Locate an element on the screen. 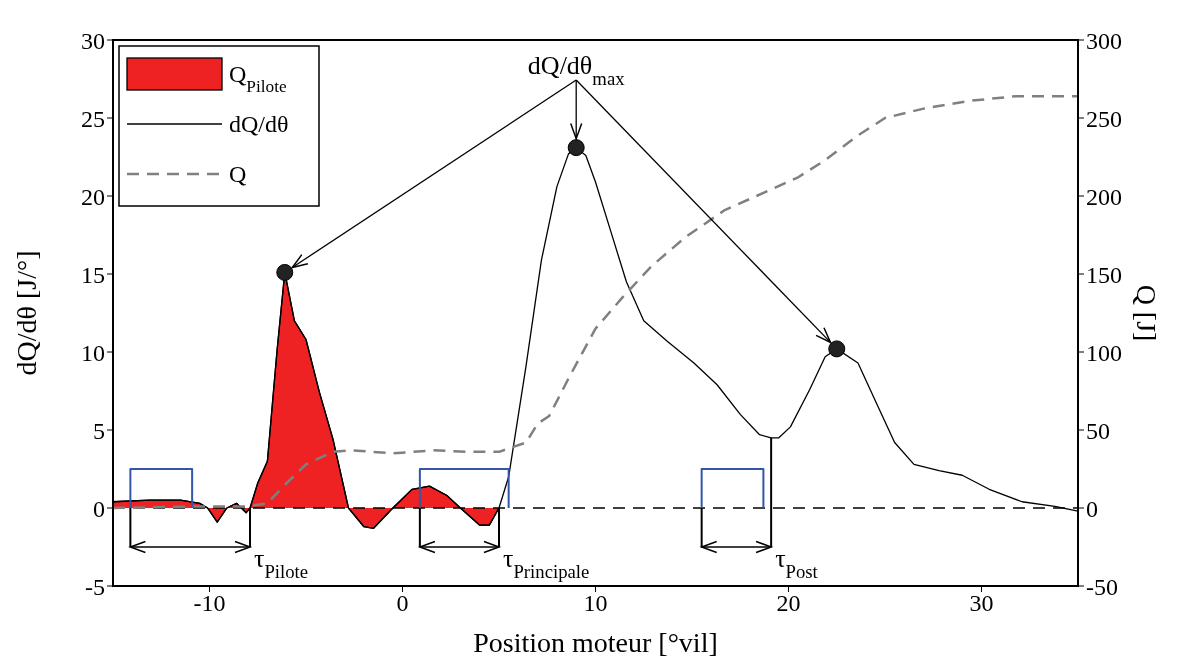 Image resolution: width=1181 pixels, height=662 pixels. y2-tick-label: 250 is located at coordinates (1104, 118).